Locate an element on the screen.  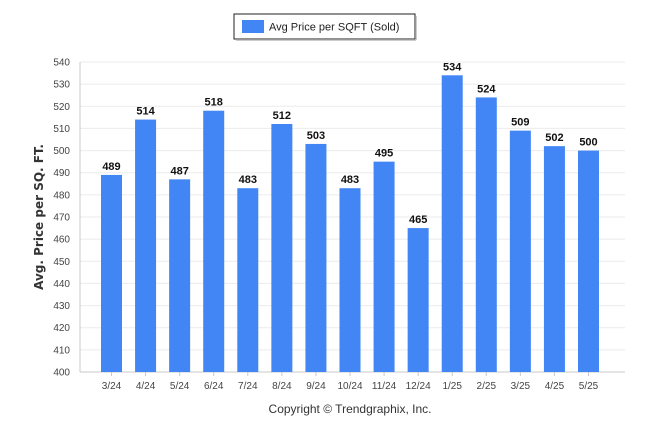
legend-box is located at coordinates (324, 26).